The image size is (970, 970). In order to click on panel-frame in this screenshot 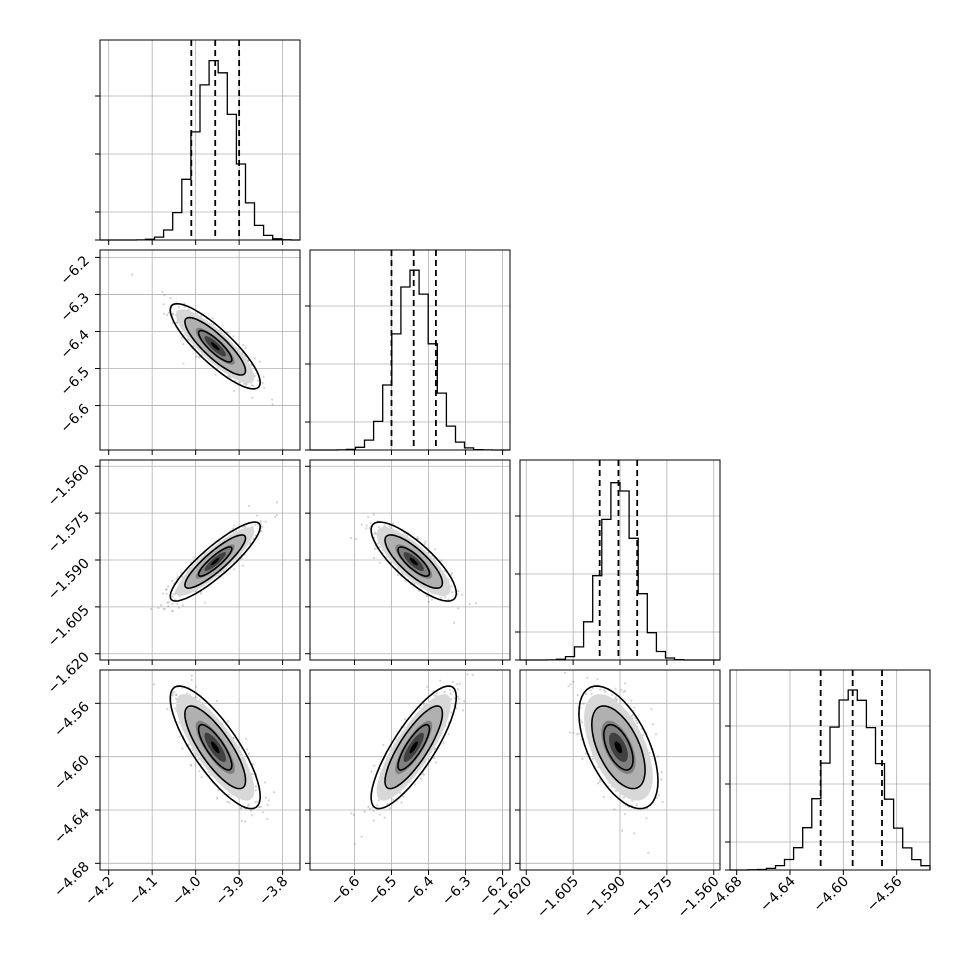, I will do `click(200, 350)`.